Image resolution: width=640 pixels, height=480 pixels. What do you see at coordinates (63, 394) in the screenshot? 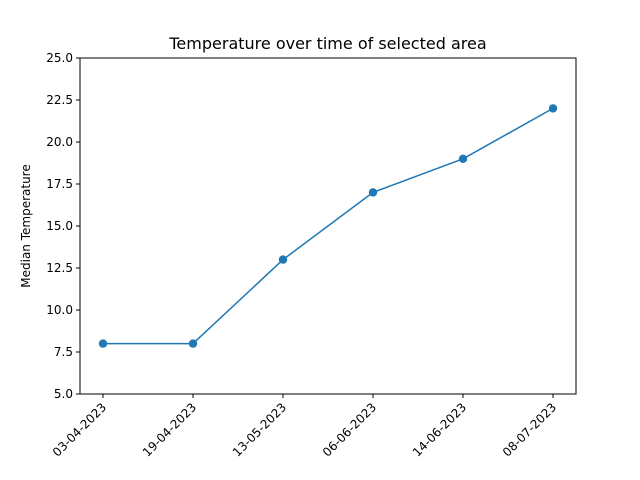
I see `y-tick-label: 5.0` at bounding box center [63, 394].